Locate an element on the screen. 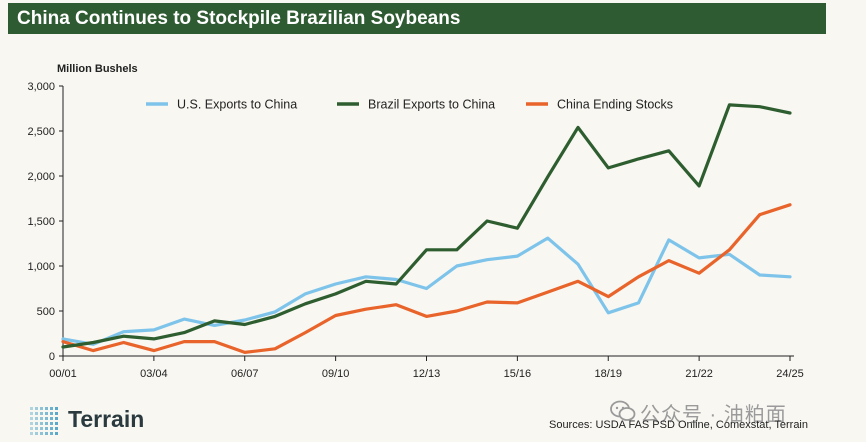 Image resolution: width=866 pixels, height=442 pixels. y-tick-label: 2,000 is located at coordinates (41, 177).